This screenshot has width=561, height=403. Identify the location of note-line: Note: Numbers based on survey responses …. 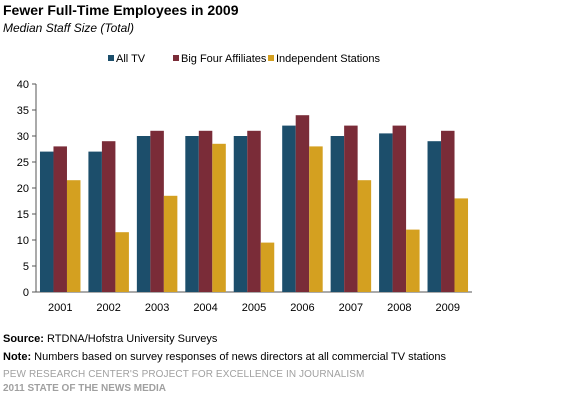
(224, 357).